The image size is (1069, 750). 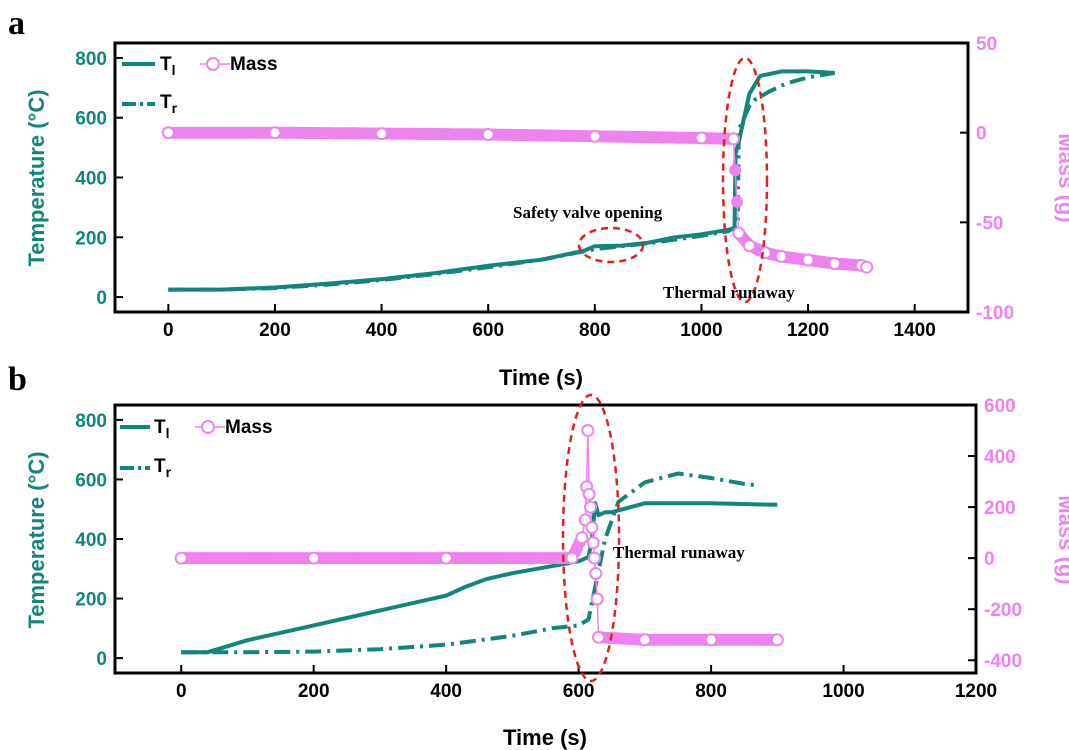 What do you see at coordinates (995, 534) in the screenshot?
I see `y2-ticks: -400 -200 0 200 400 600` at bounding box center [995, 534].